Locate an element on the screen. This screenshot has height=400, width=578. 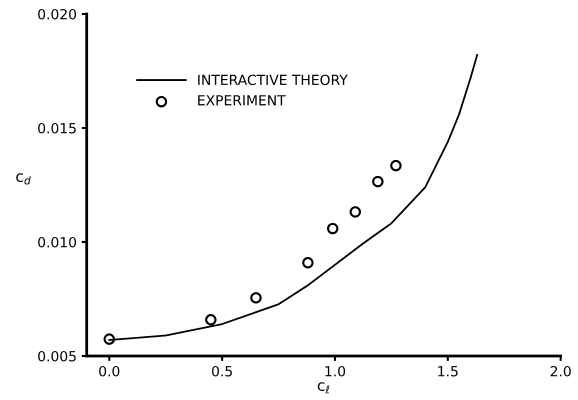
x-tick-label: 0.0 is located at coordinates (109, 371).